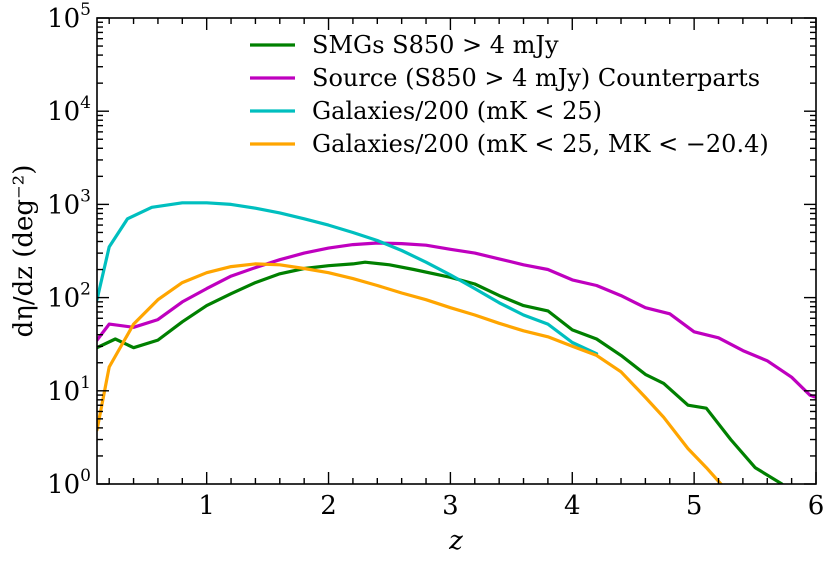 Image resolution: width=830 pixels, height=562 pixels. I want to click on x-tick-label: 5, so click(694, 506).